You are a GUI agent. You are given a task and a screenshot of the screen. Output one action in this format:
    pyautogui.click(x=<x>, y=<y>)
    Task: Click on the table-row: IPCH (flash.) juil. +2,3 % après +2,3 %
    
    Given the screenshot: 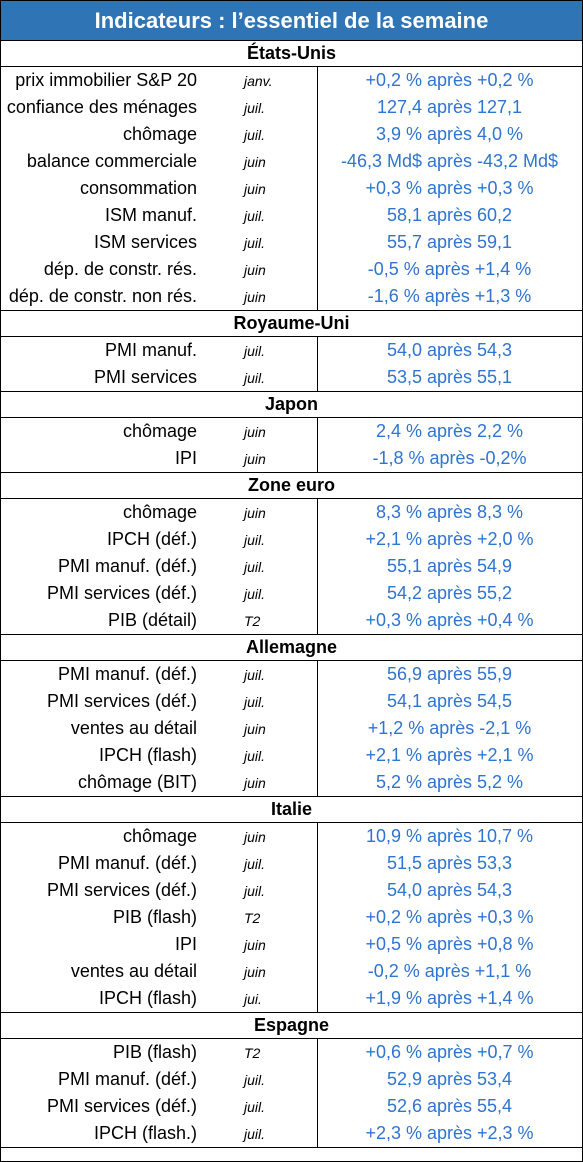 What is the action you would take?
    pyautogui.click(x=291, y=1133)
    